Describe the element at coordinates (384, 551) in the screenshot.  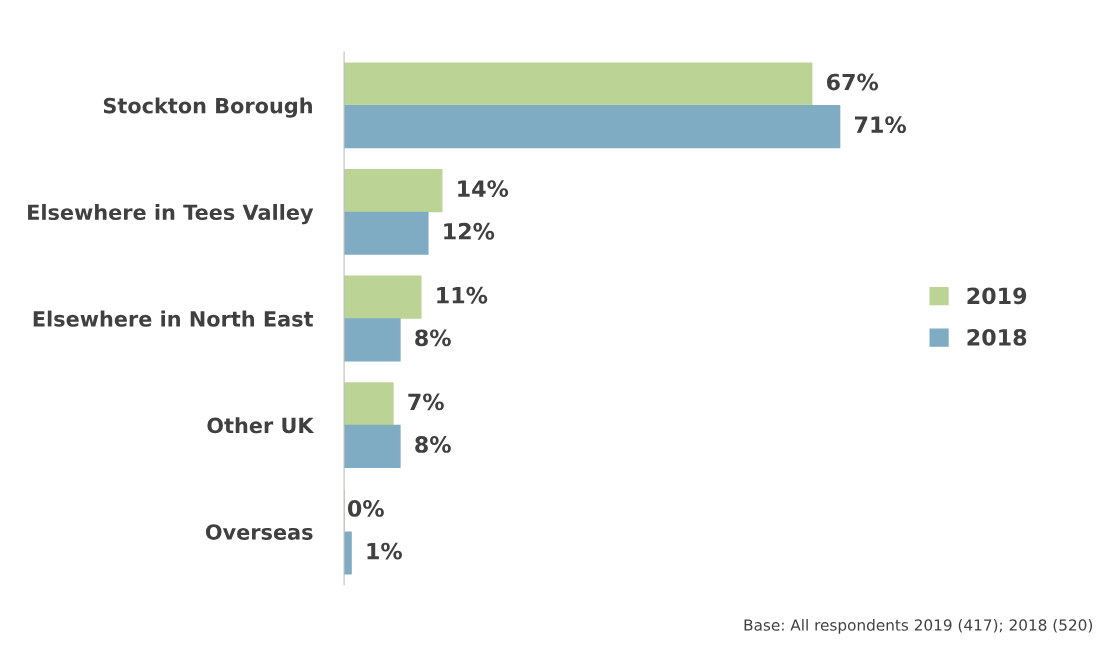
I see `data-label: 1%` at that location.